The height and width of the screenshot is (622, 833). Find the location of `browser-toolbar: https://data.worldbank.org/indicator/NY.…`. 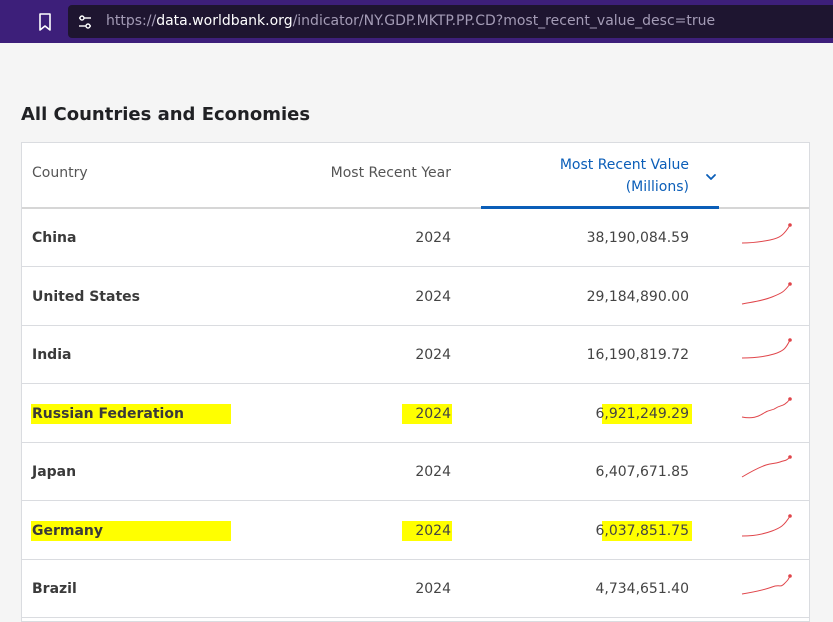

browser-toolbar: https://data.worldbank.org/indicator/NY.… is located at coordinates (416, 21).